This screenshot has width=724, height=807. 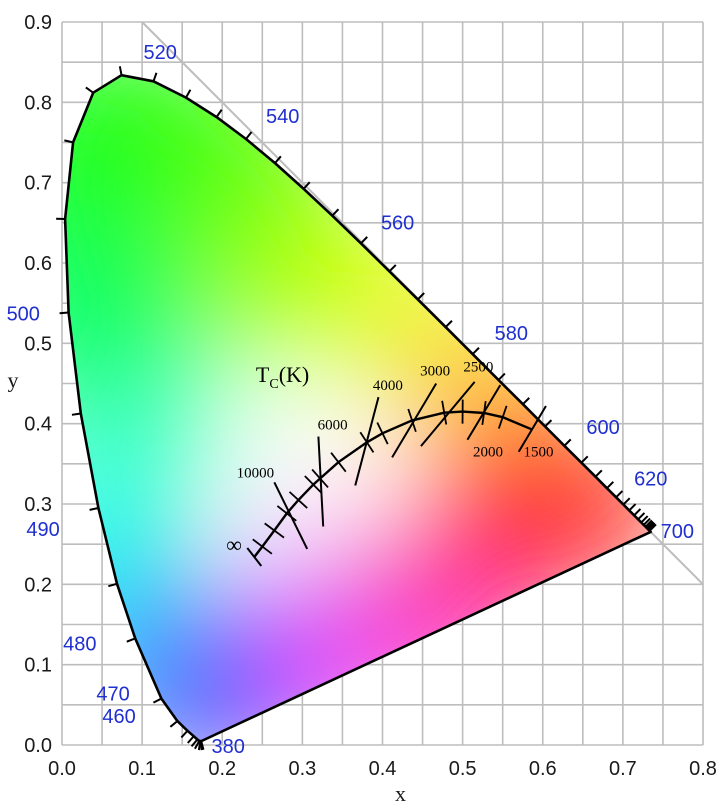 I want to click on temperature-labels: 10000 6000 4000 3000 2500 2000 1500, so click(x=395, y=420).